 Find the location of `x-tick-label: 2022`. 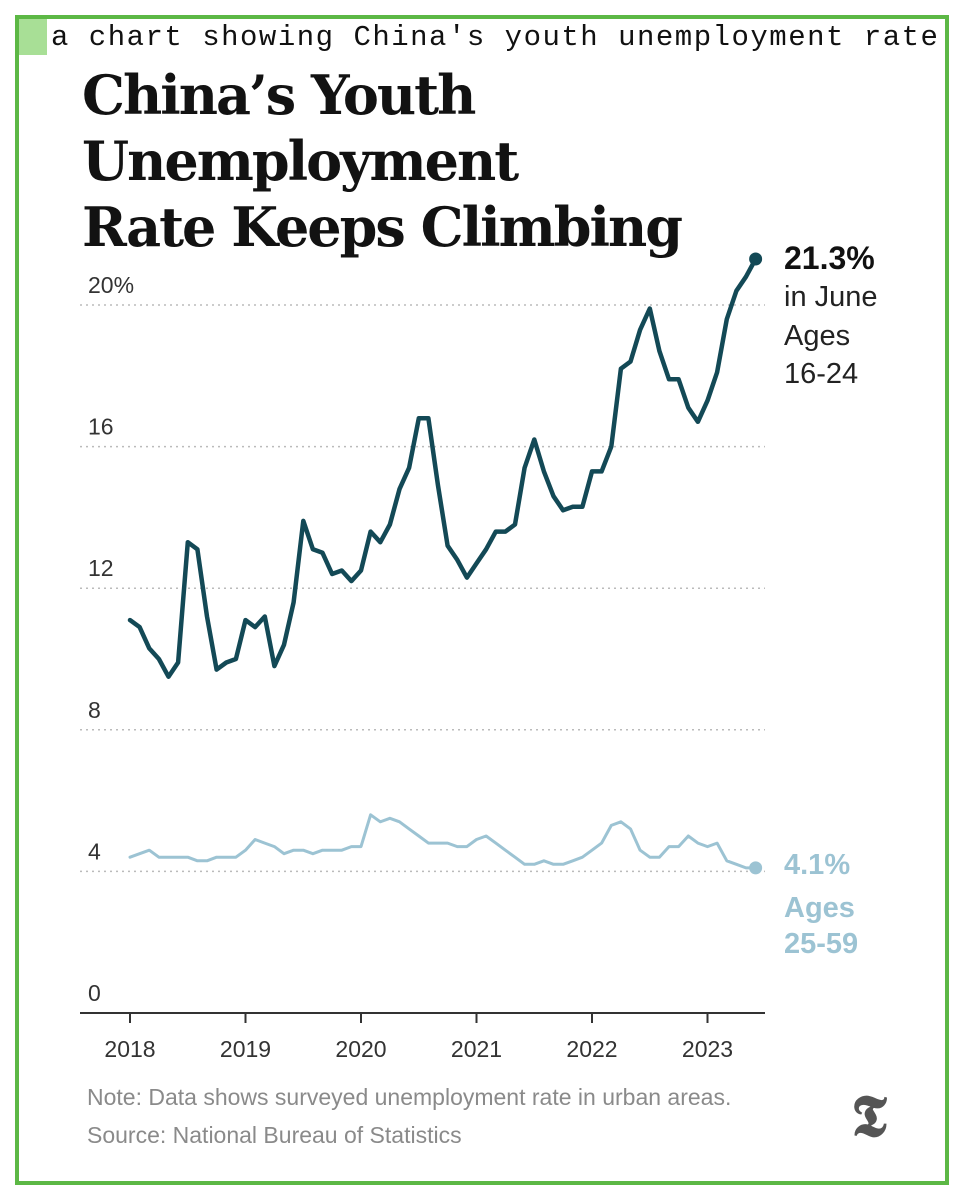

x-tick-label: 2022 is located at coordinates (591, 1049).